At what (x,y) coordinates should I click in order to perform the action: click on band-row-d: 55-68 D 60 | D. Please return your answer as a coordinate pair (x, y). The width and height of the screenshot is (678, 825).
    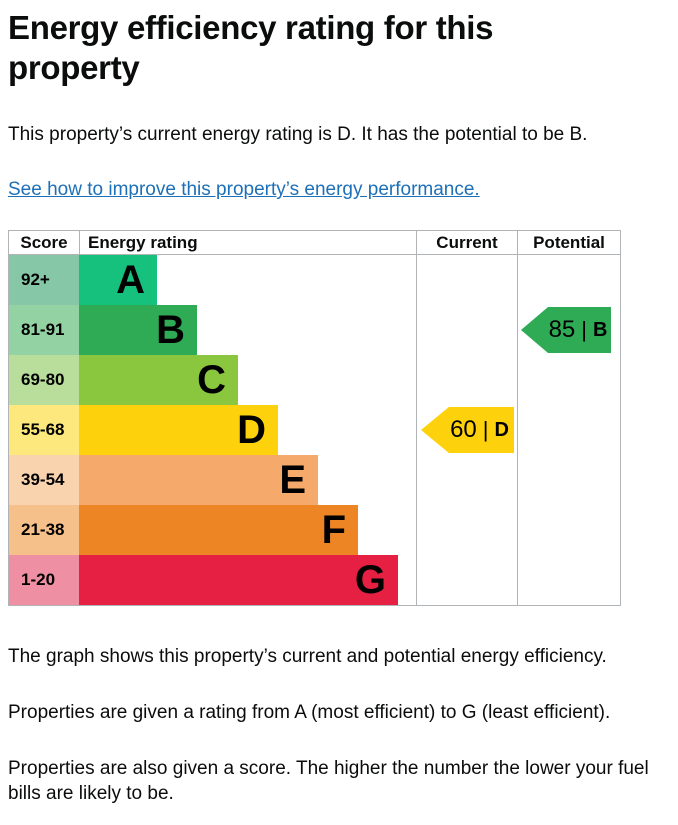
    Looking at the image, I should click on (314, 430).